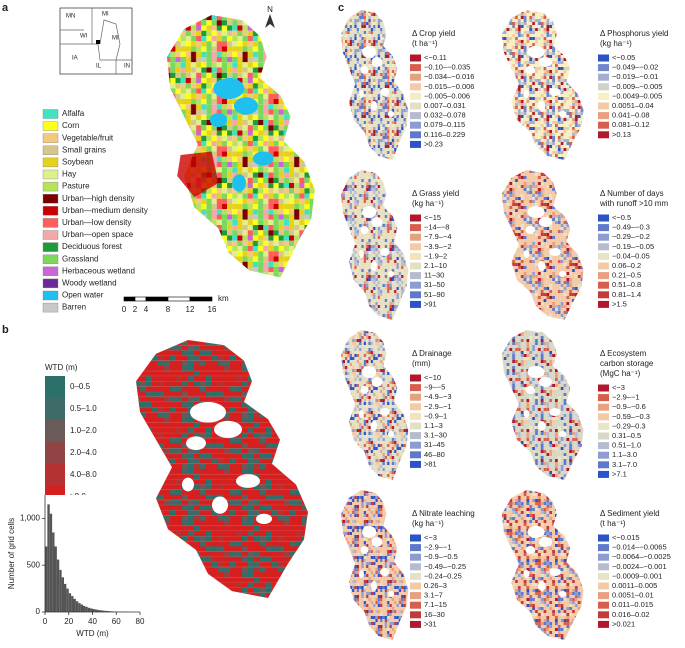  Describe the element at coordinates (70, 17) in the screenshot. I see `state-label: MN` at that location.